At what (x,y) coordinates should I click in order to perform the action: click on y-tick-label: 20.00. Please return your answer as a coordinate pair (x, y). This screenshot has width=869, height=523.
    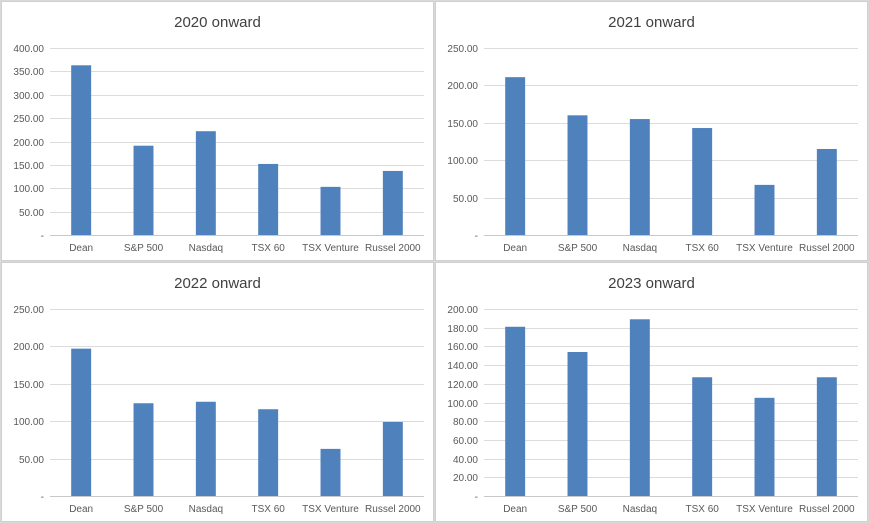
    Looking at the image, I should click on (465, 478).